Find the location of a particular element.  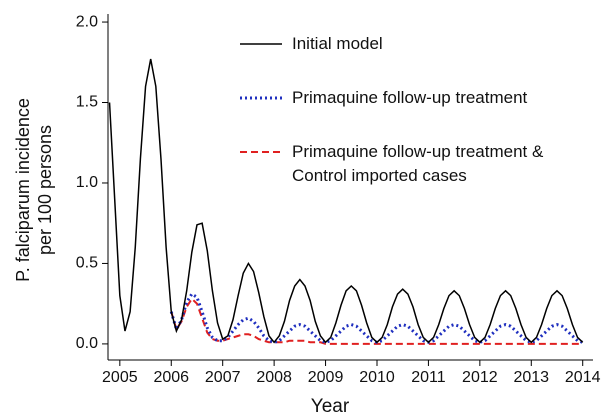

y-tick-label: 1.0 is located at coordinates (87, 182).